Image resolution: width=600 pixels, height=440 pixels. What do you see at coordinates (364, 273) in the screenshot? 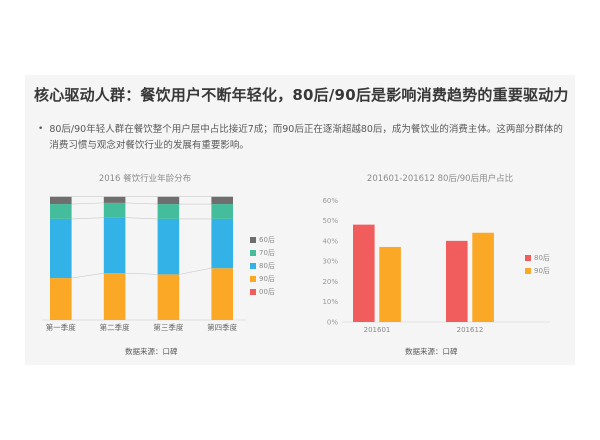
I see `bar-80后-201601` at bounding box center [364, 273].